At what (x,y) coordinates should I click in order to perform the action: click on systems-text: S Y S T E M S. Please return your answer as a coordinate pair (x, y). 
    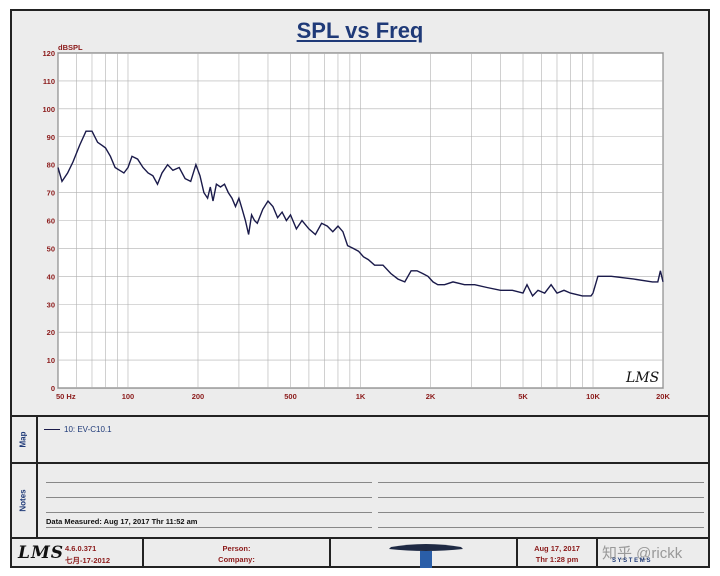
    Looking at the image, I should click on (631, 561).